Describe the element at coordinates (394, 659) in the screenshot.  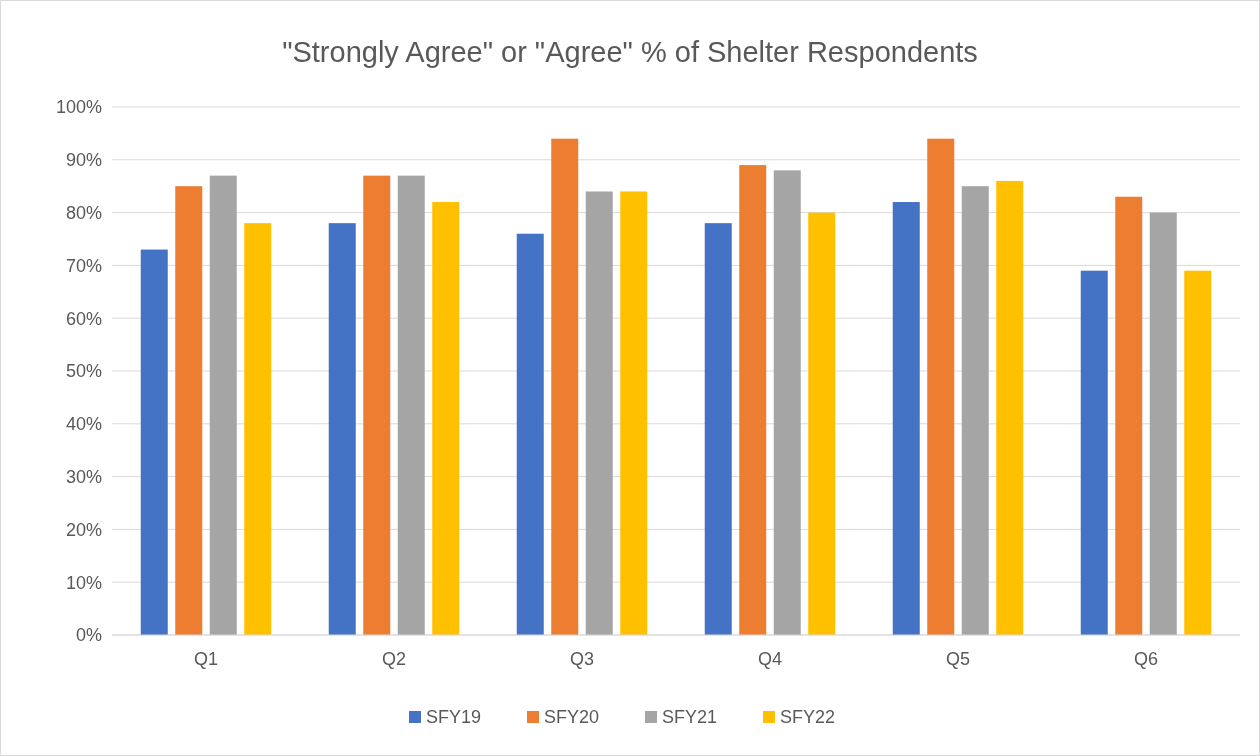
I see `x-tick-label: Q2` at that location.